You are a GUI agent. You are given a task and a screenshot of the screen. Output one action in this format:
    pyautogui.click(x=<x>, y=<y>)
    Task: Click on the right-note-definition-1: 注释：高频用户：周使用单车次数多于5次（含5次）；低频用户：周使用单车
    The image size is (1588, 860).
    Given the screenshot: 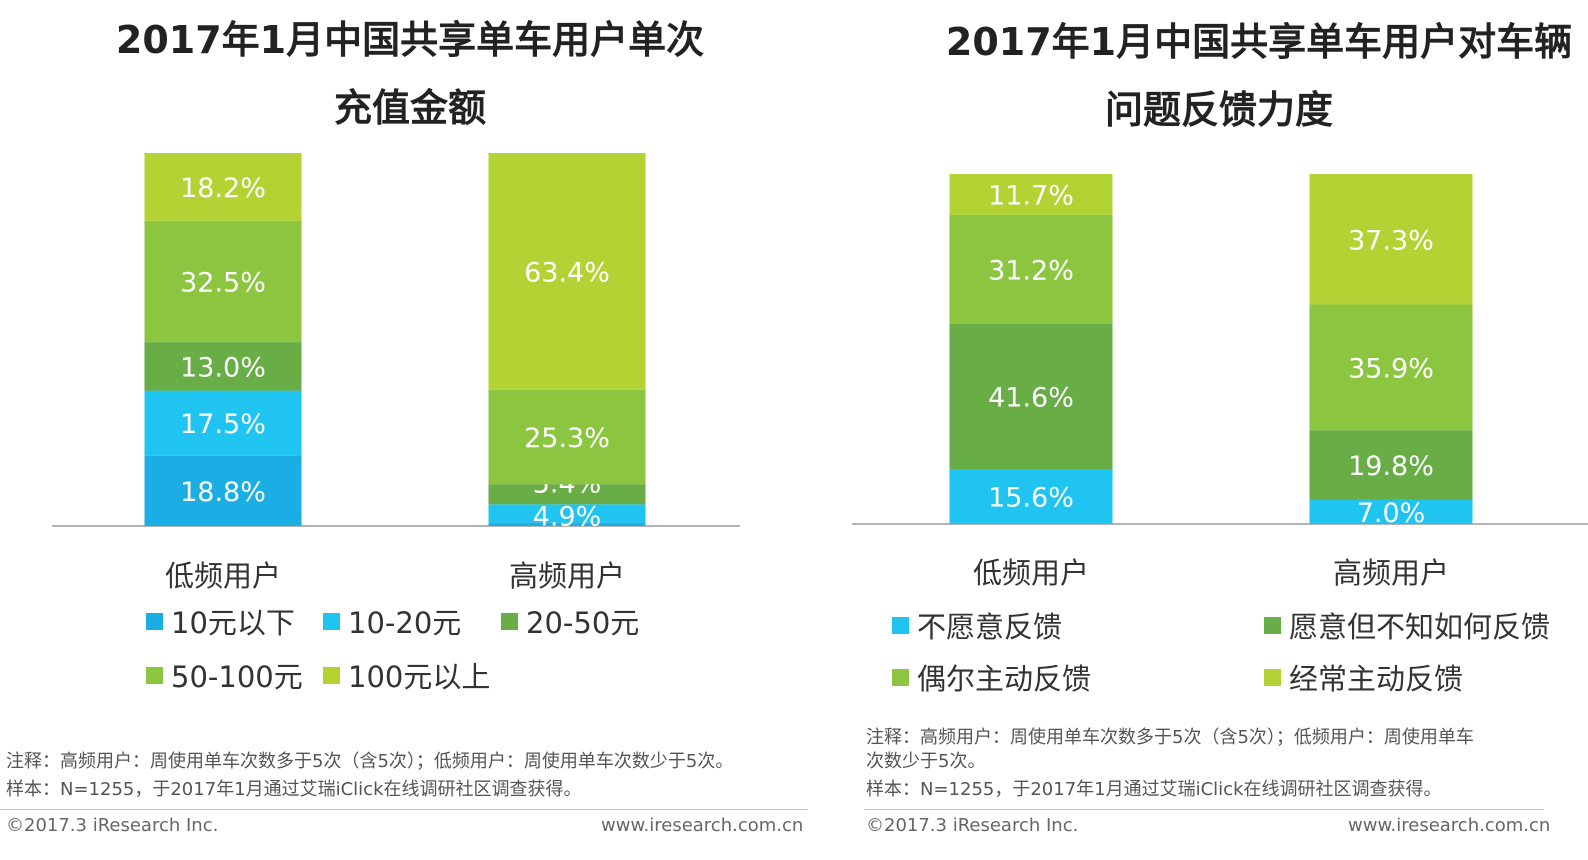 What is the action you would take?
    pyautogui.click(x=1170, y=737)
    